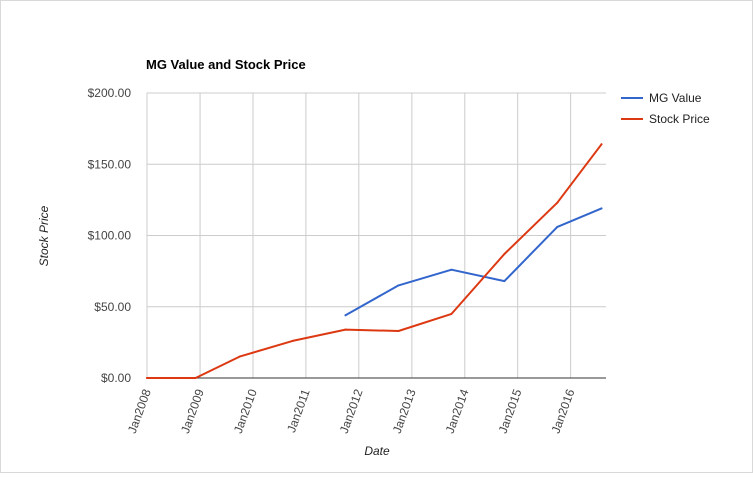  Describe the element at coordinates (679, 119) in the screenshot. I see `legend-label: Stock Price` at that location.